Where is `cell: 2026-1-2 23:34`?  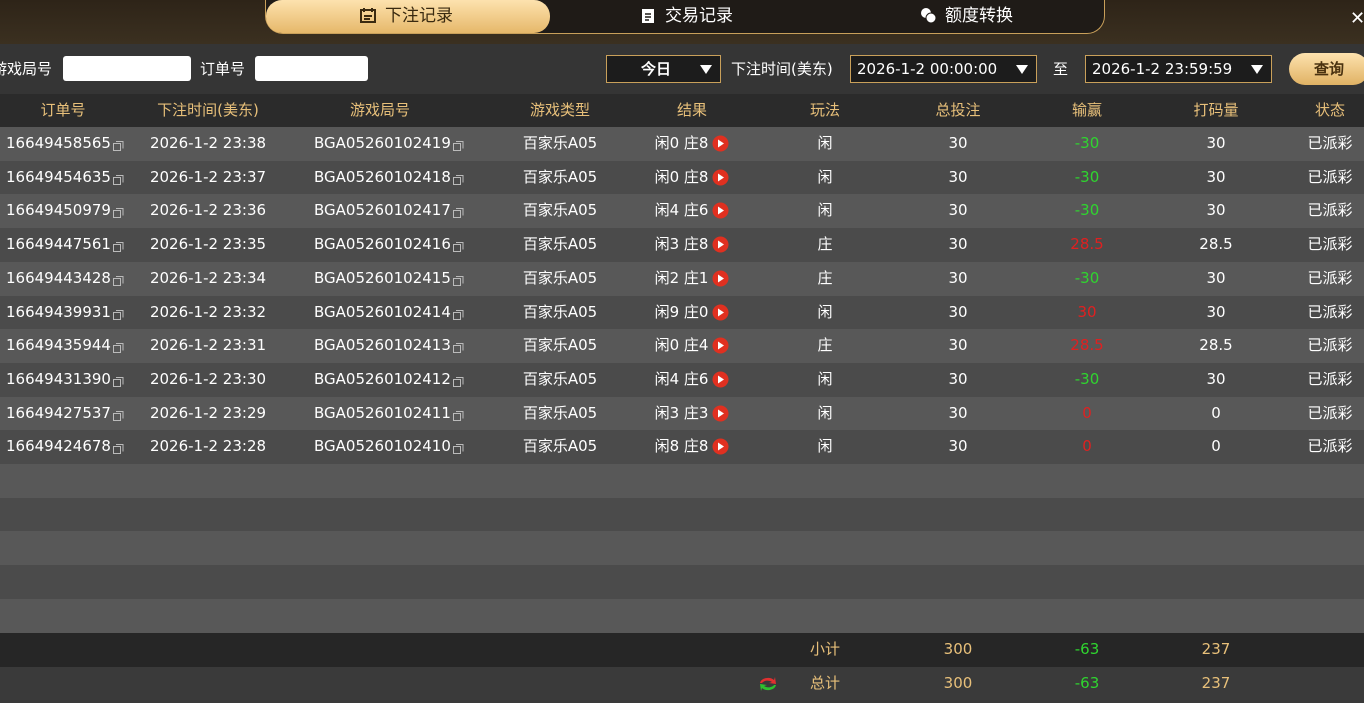
cell: 2026-1-2 23:34 is located at coordinates (208, 278).